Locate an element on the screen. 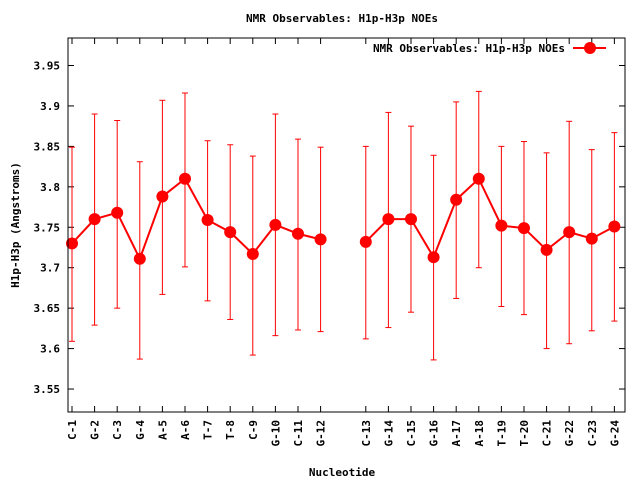 The image size is (640, 480). x-tick-label: G-12 is located at coordinates (321, 433).